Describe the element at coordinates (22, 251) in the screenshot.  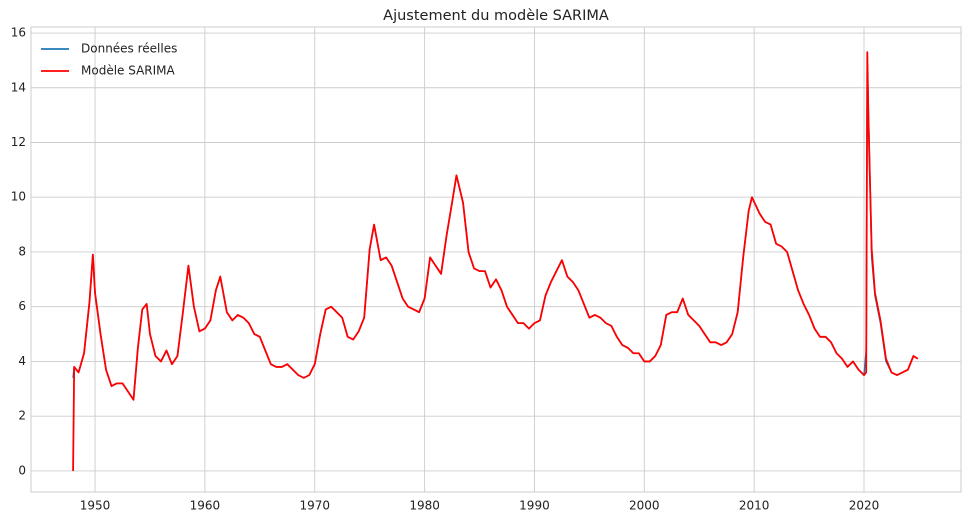
I see `y-tick-label: 8` at that location.